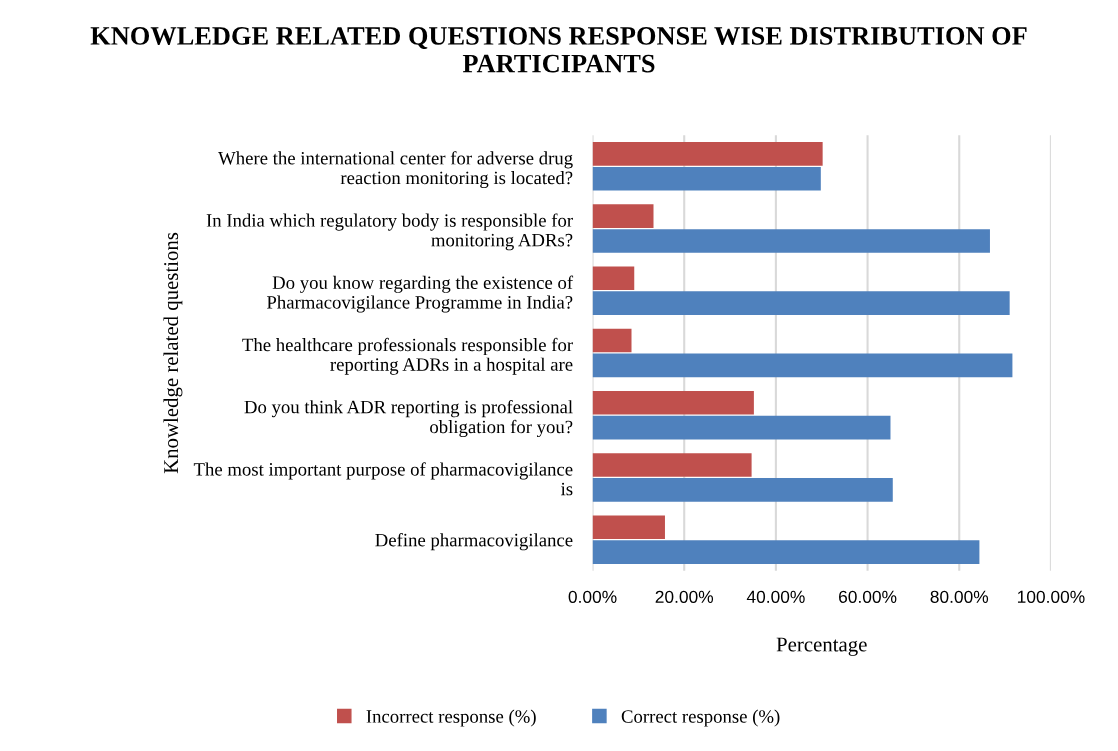  What do you see at coordinates (474, 542) in the screenshot?
I see `y-tick-label: Define pharmacovigilance` at bounding box center [474, 542].